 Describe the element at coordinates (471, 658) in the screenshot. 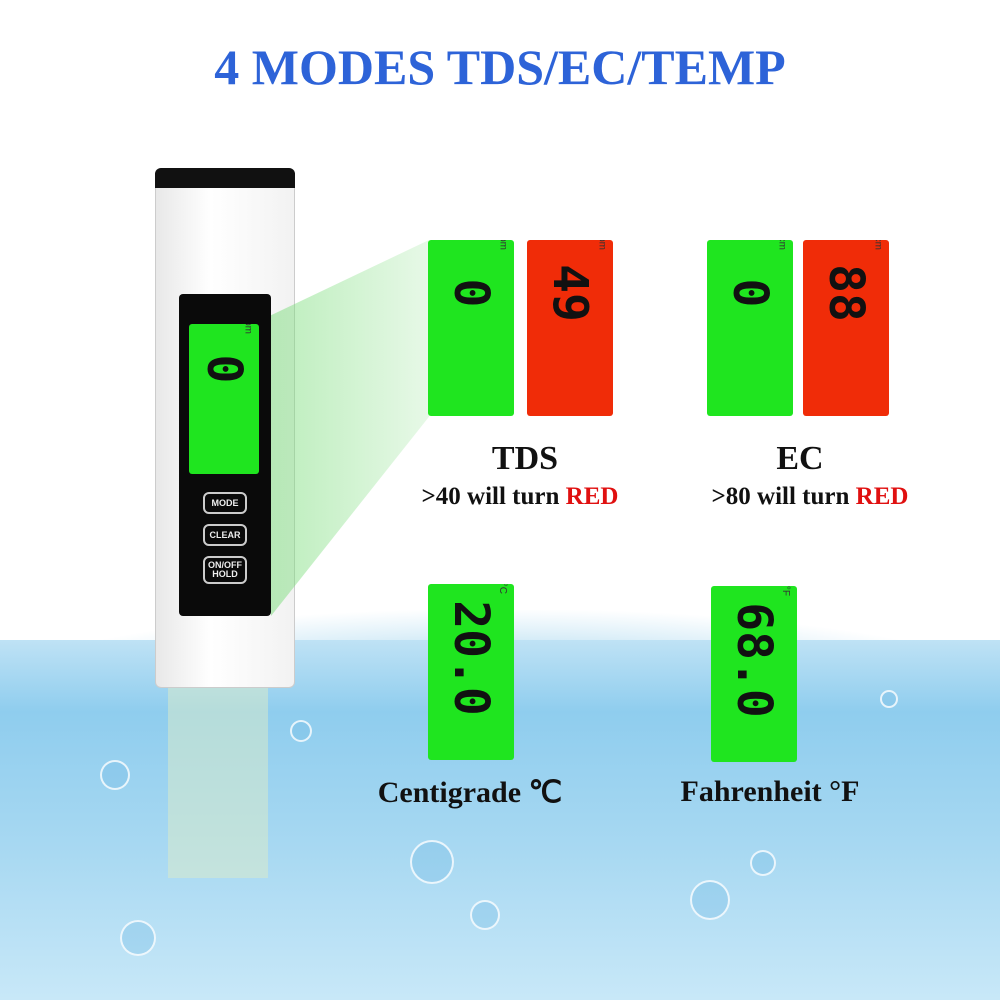

I see `lcd-value: 20.0` at that location.